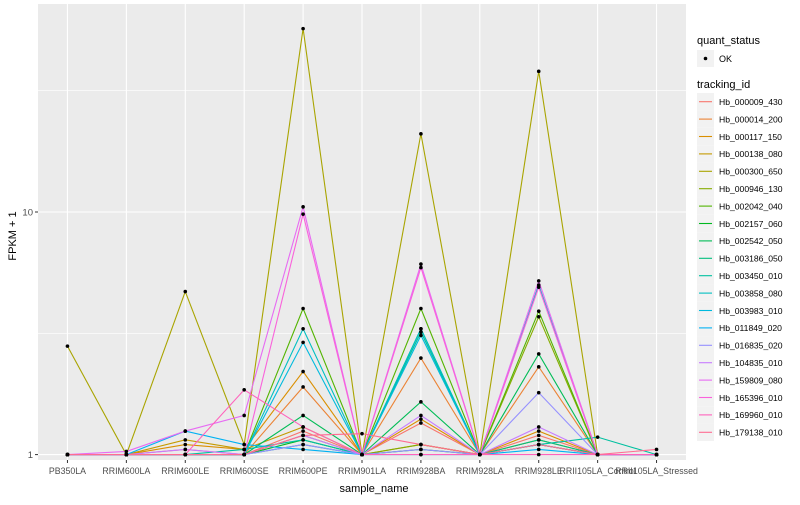  Describe the element at coordinates (751, 311) in the screenshot. I see `color-legend-label: Hb_003983_010` at that location.